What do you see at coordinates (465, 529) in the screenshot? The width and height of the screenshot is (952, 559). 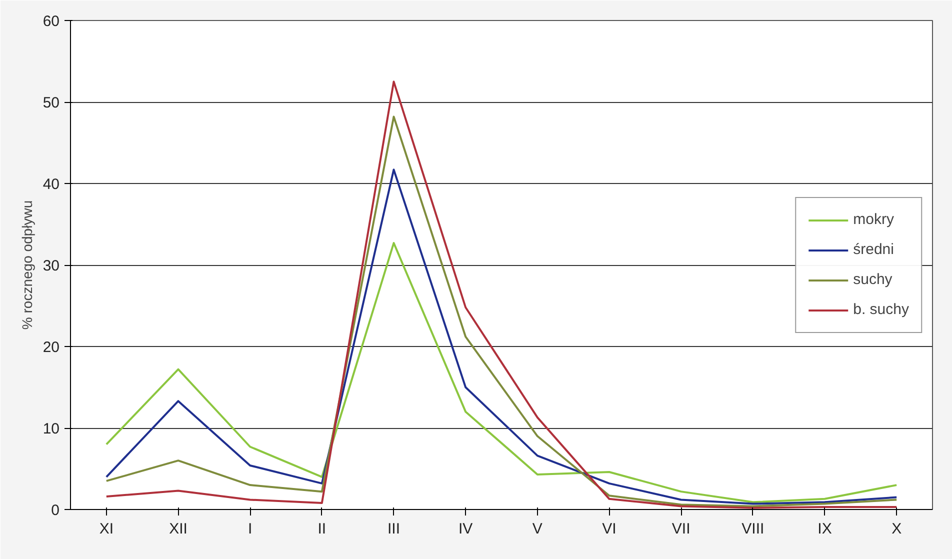 I see `x-tick-label: IV` at bounding box center [465, 529].